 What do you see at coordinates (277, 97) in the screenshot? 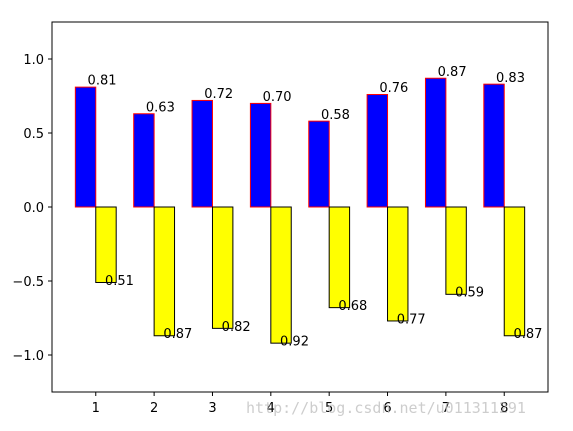
I see `data-label-positive-4: 0.70` at bounding box center [277, 97].